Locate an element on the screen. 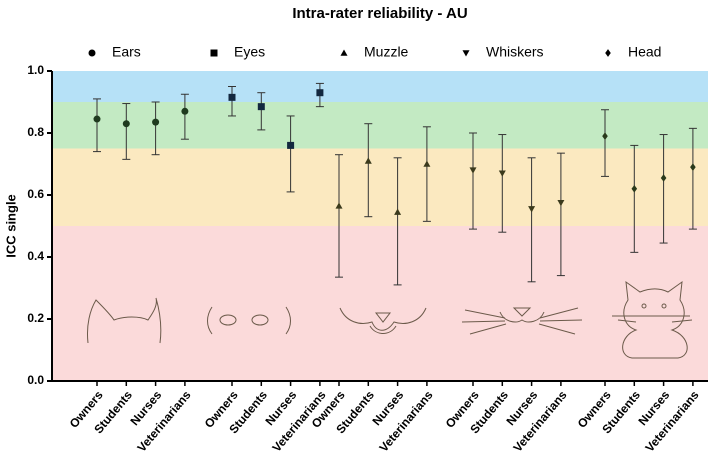 Image resolution: width=708 pixels, height=463 pixels. chart-title: Intra-rater reliability - AU is located at coordinates (379, 13).